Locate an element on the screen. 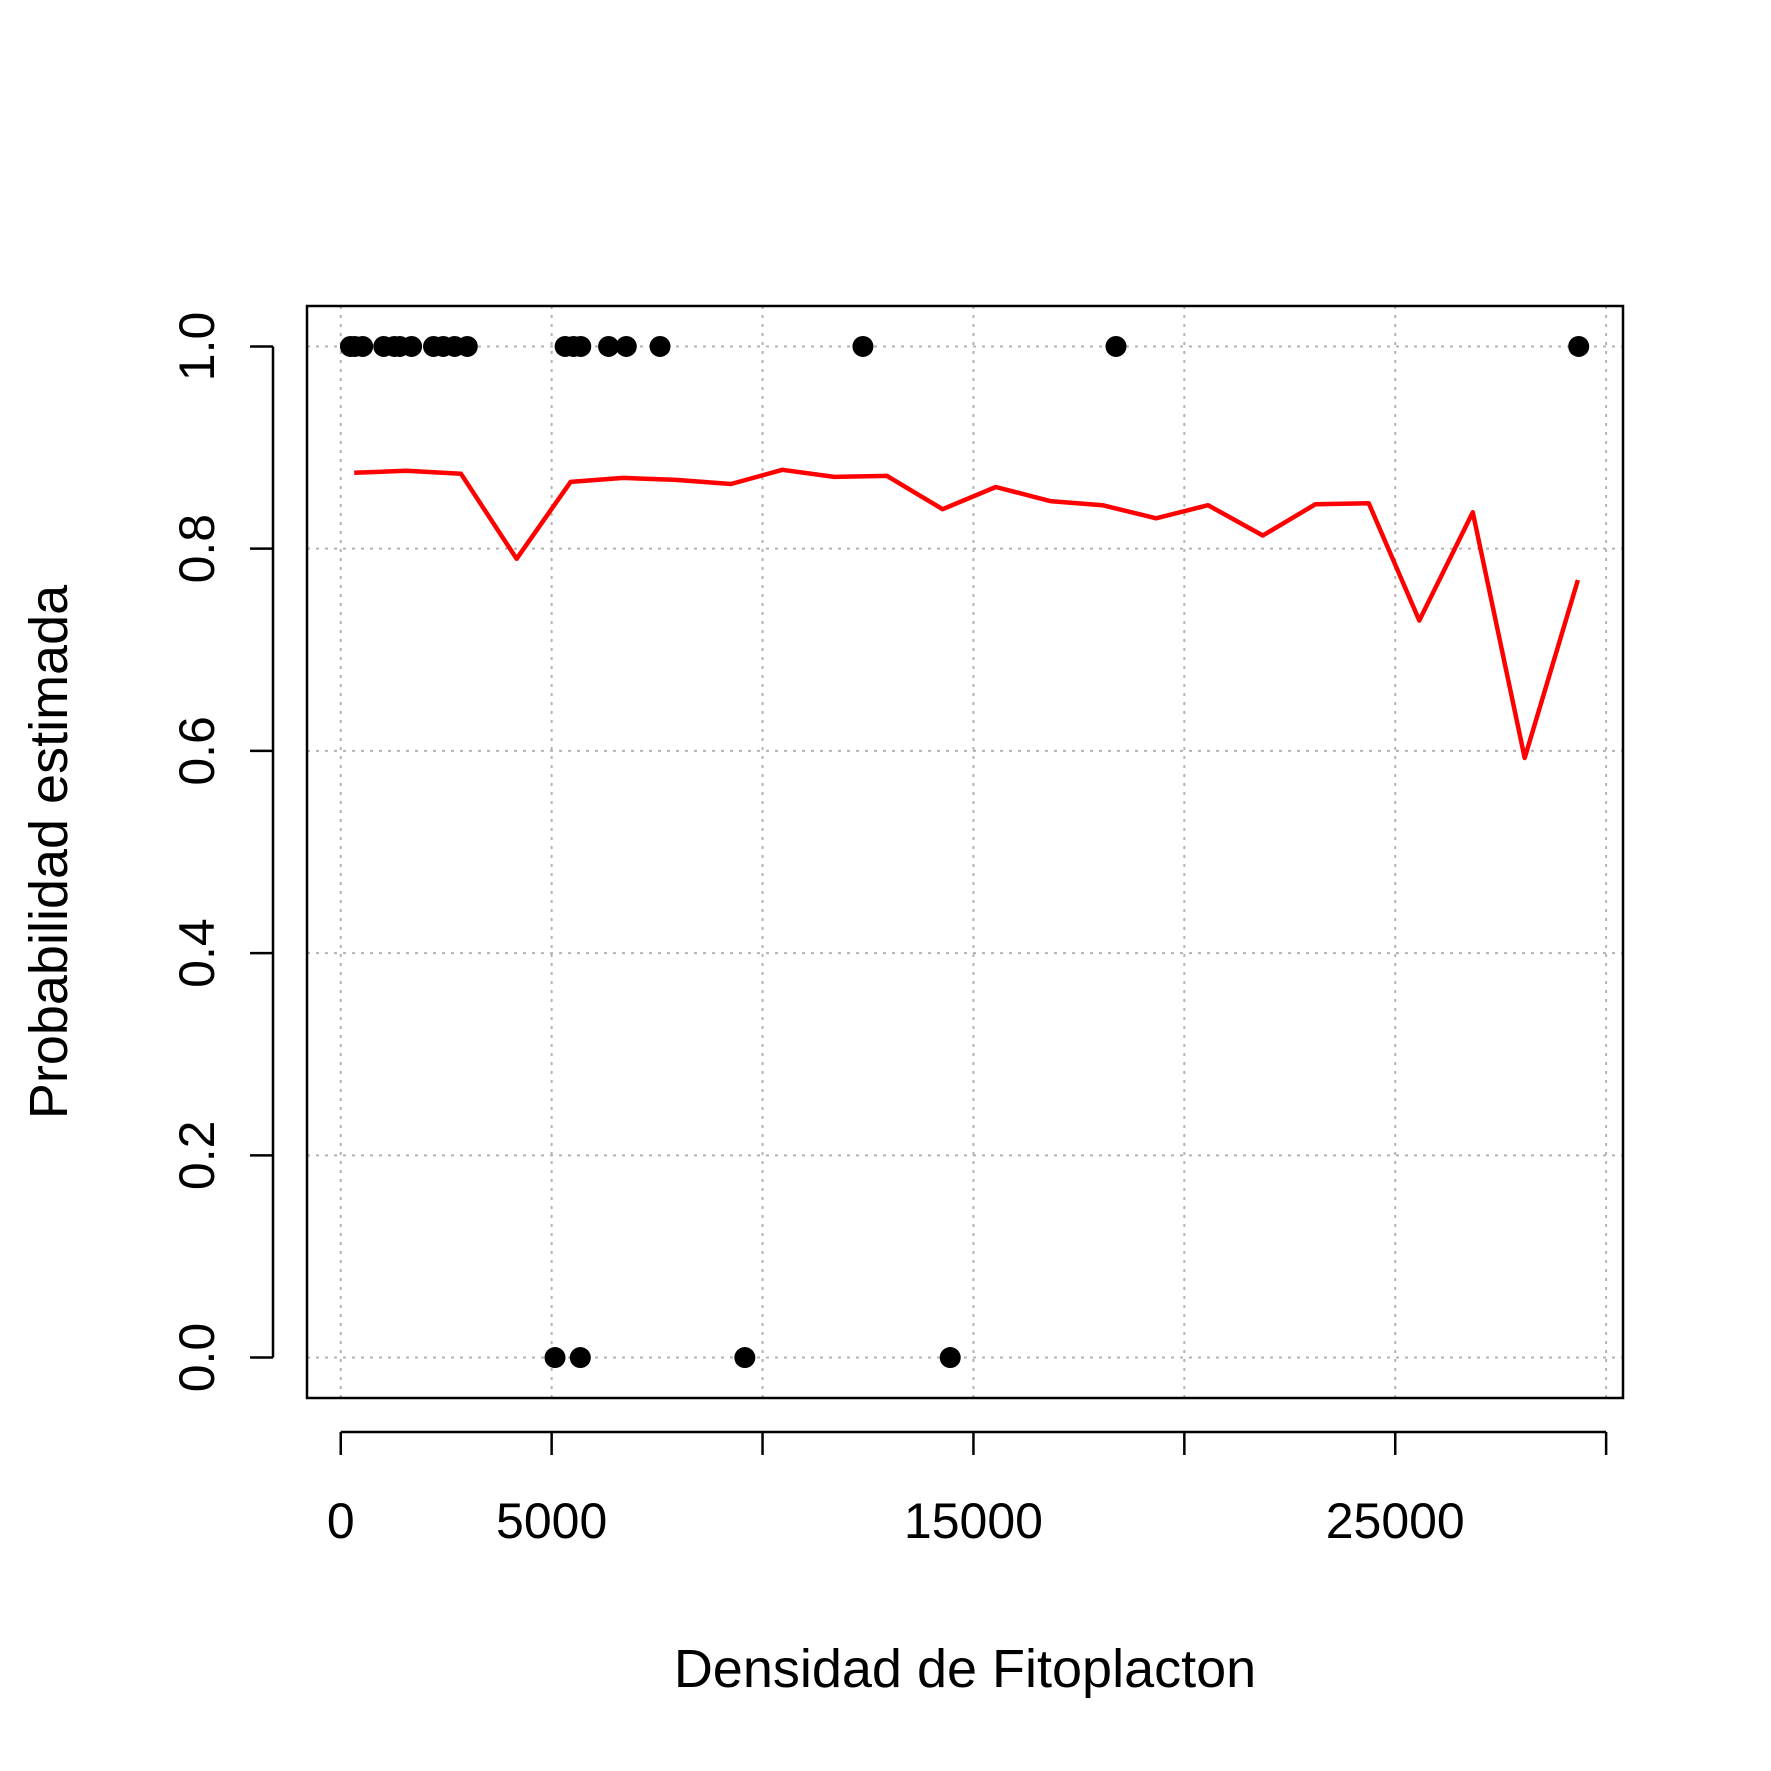 The height and width of the screenshot is (1771, 1771). y-axis: 0.0 0.2 0.4 0.6 0.8 1.0 is located at coordinates (222, 852).